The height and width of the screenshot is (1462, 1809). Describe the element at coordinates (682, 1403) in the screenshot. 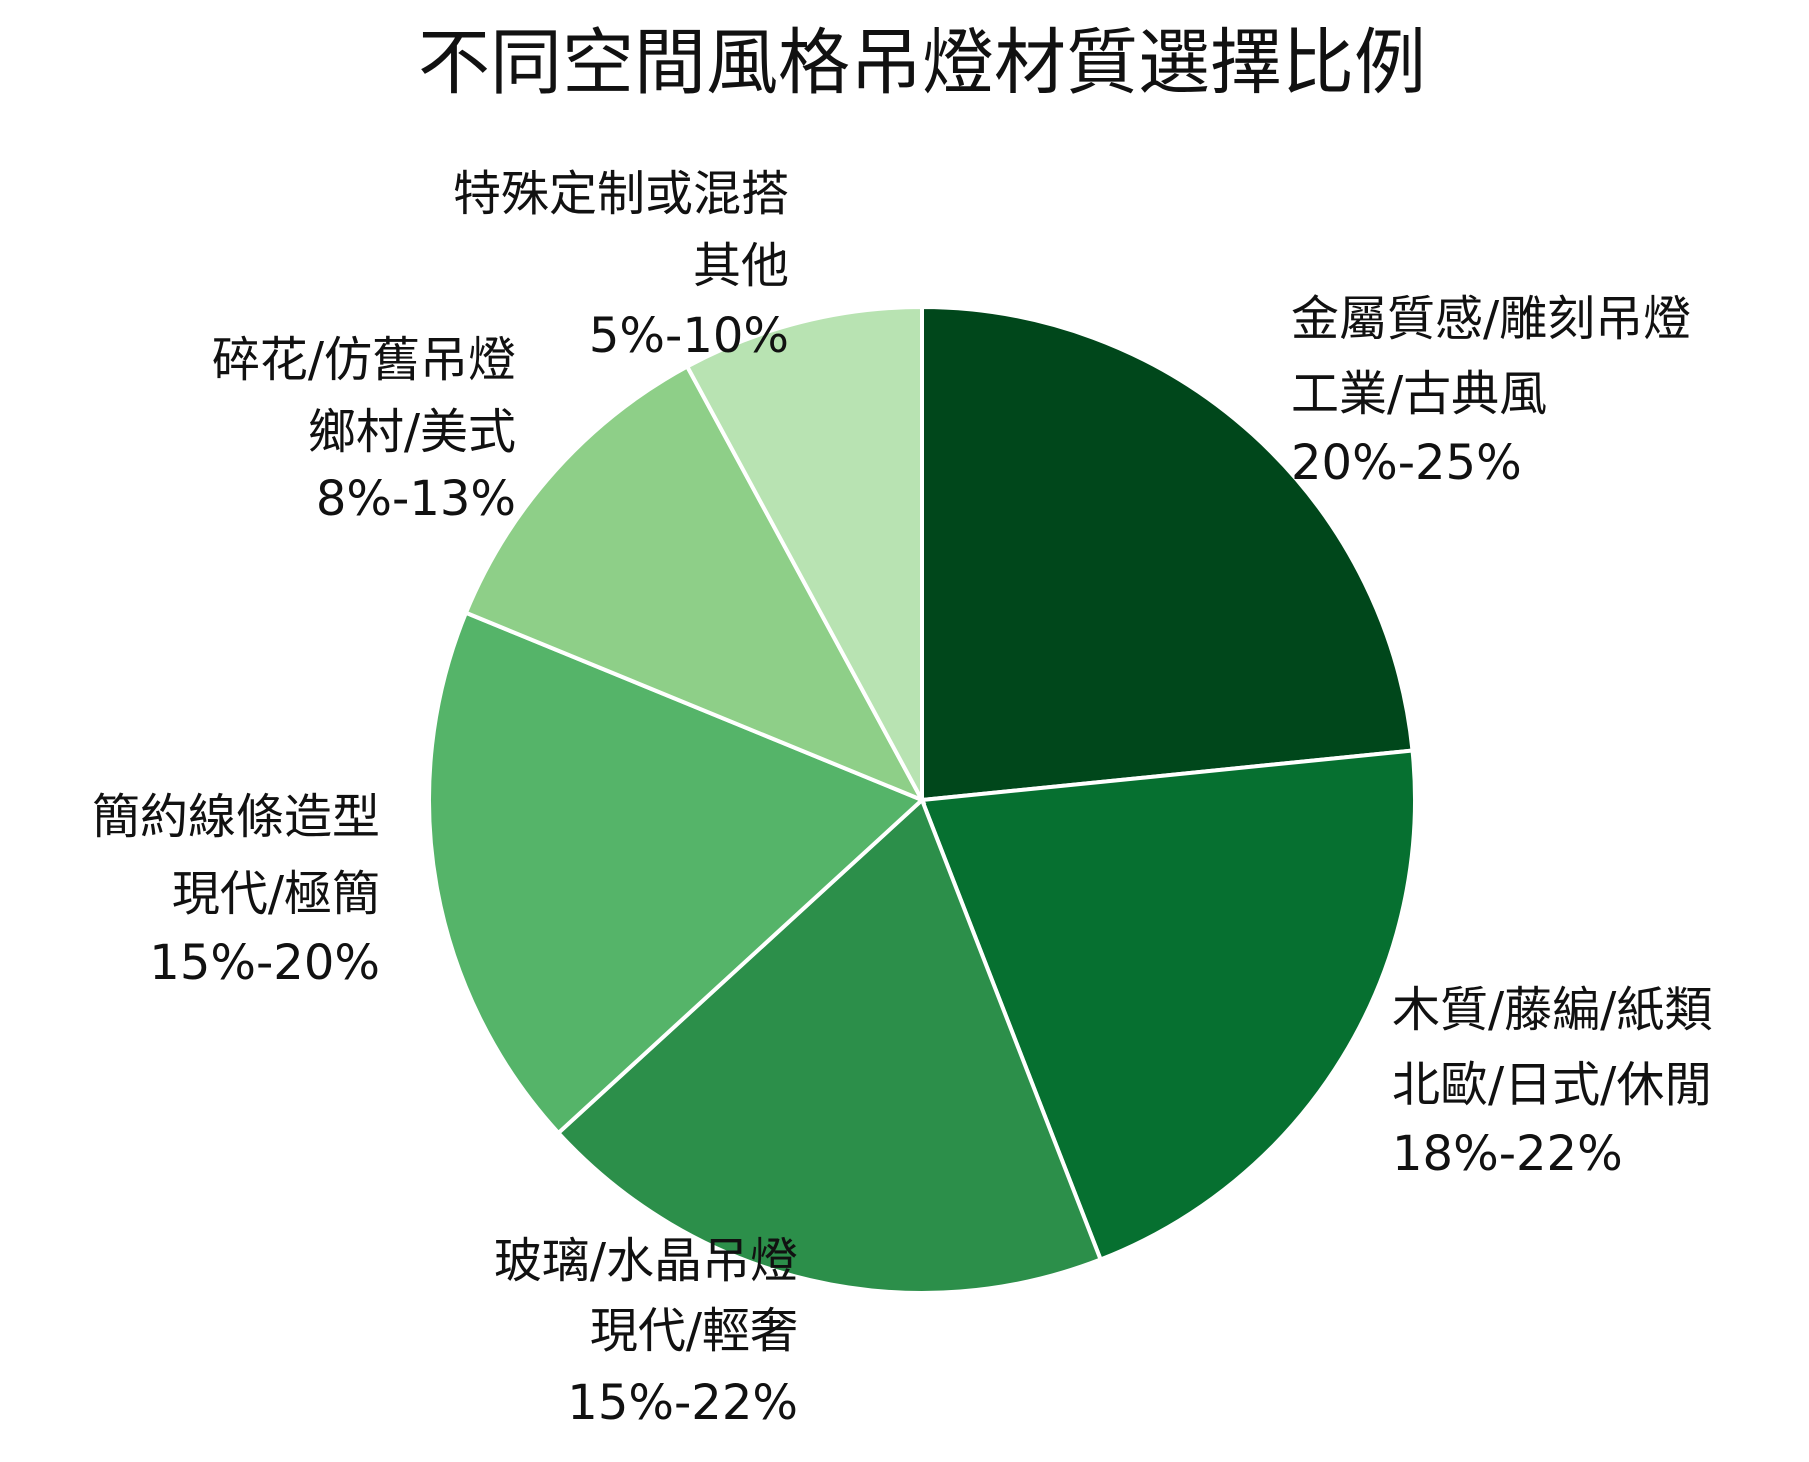

I see `slice-label: 15%-22%` at that location.